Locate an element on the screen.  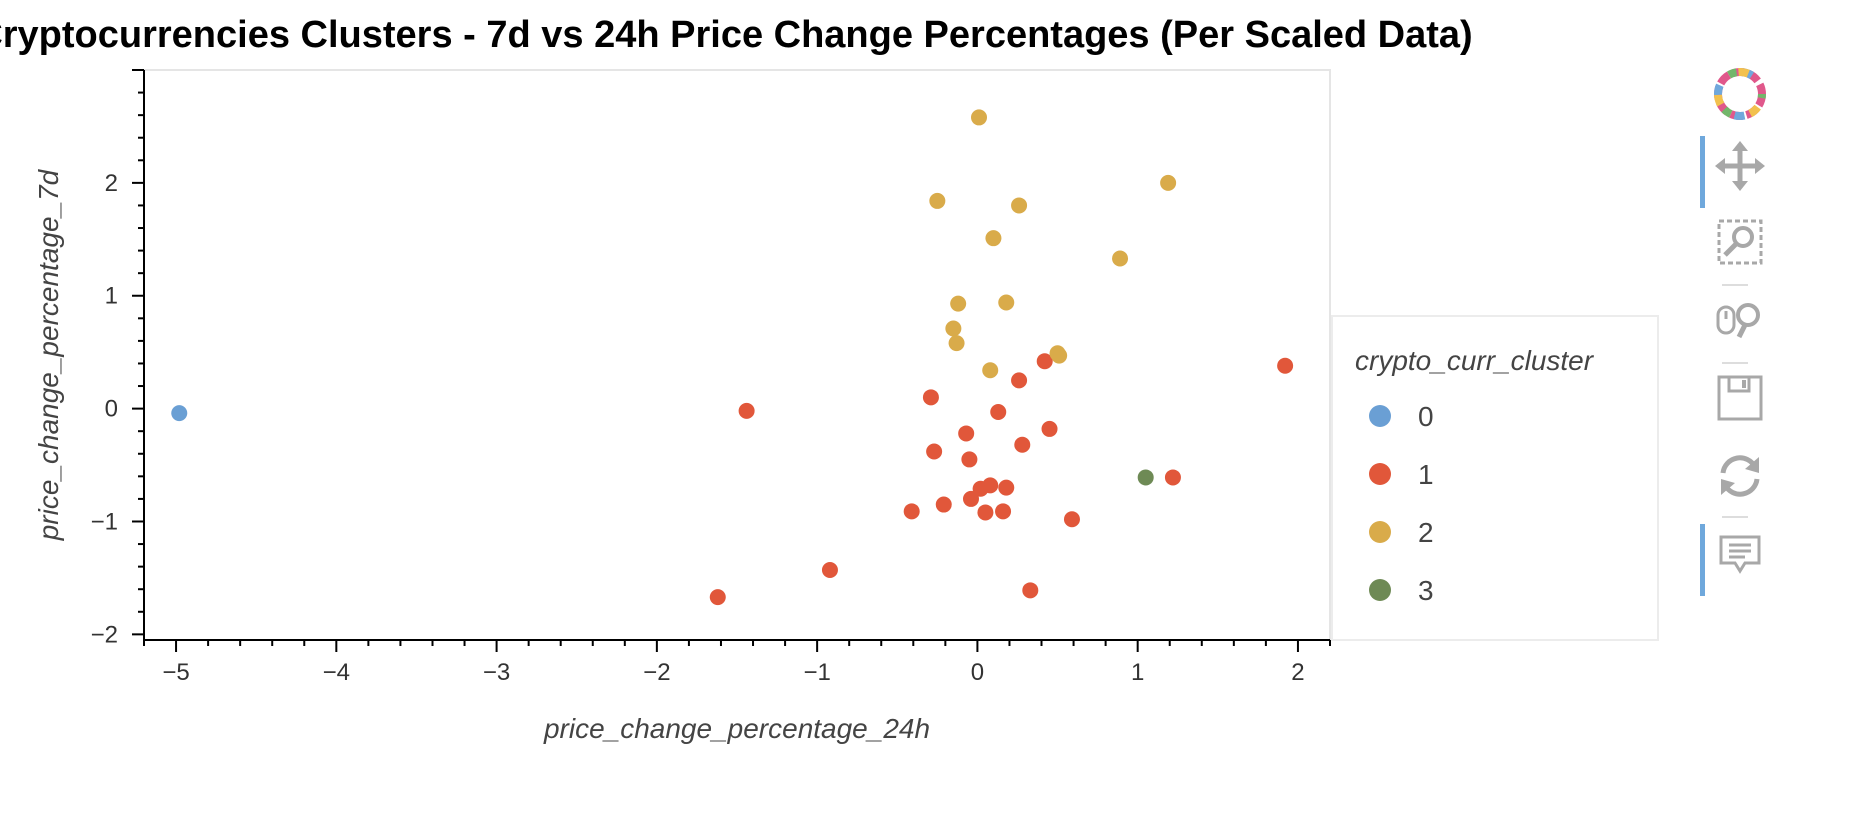
x-axis-label: price_change_percentage_24h is located at coordinates (736, 728).